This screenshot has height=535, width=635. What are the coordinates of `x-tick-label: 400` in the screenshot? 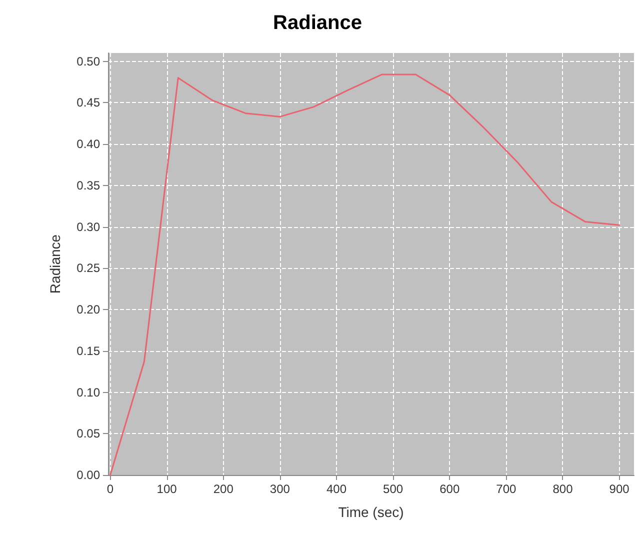 It's located at (336, 489).